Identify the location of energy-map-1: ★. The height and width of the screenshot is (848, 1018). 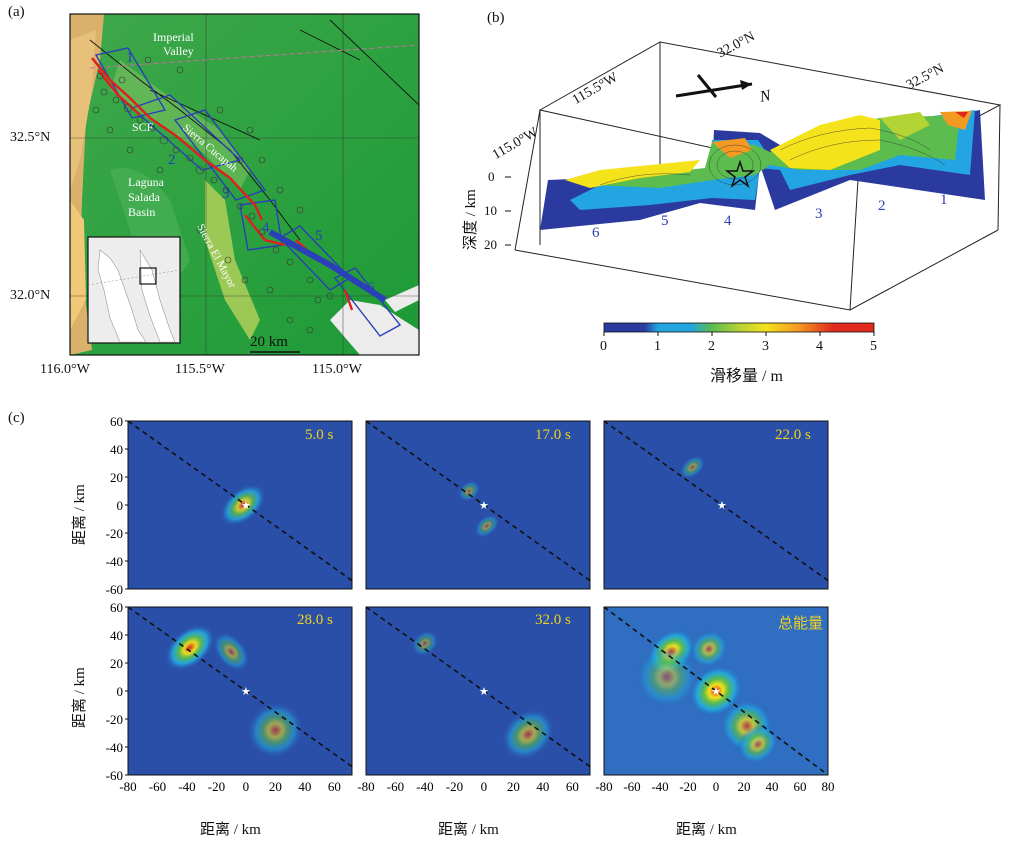
(240, 505).